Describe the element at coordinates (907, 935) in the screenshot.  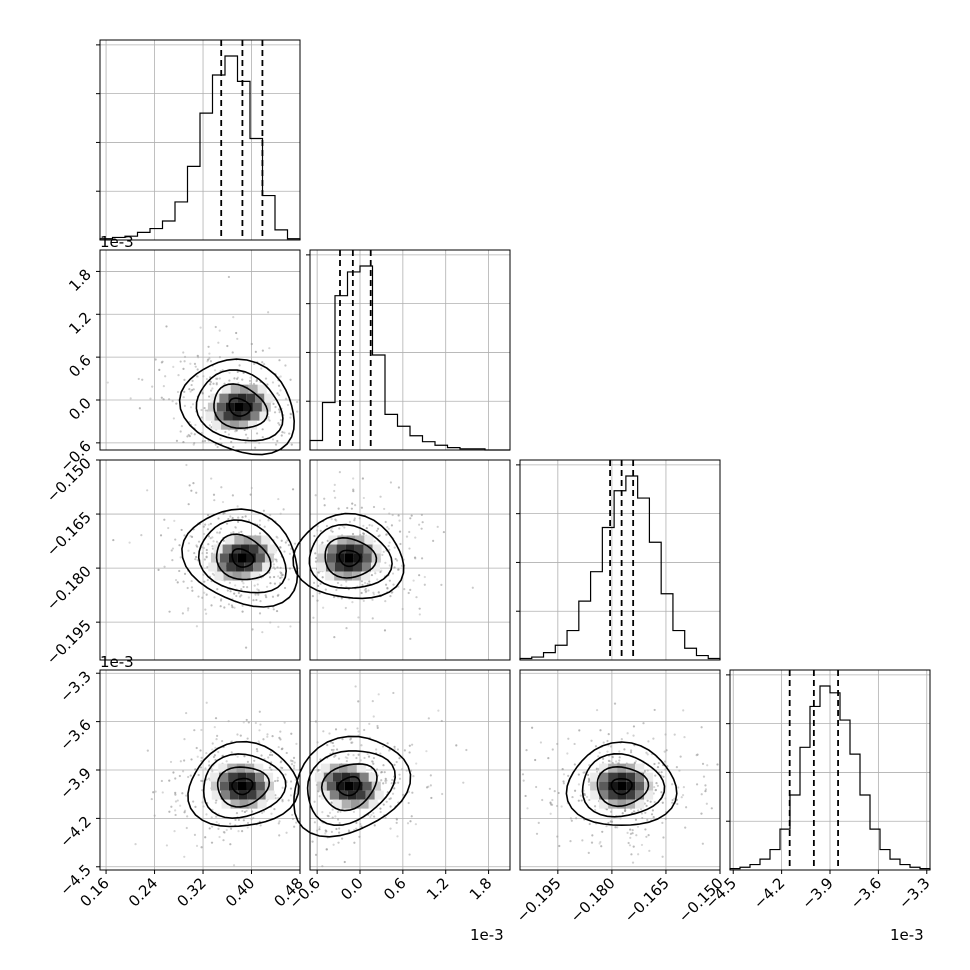
I see `x-offset-label: 1e-3` at that location.